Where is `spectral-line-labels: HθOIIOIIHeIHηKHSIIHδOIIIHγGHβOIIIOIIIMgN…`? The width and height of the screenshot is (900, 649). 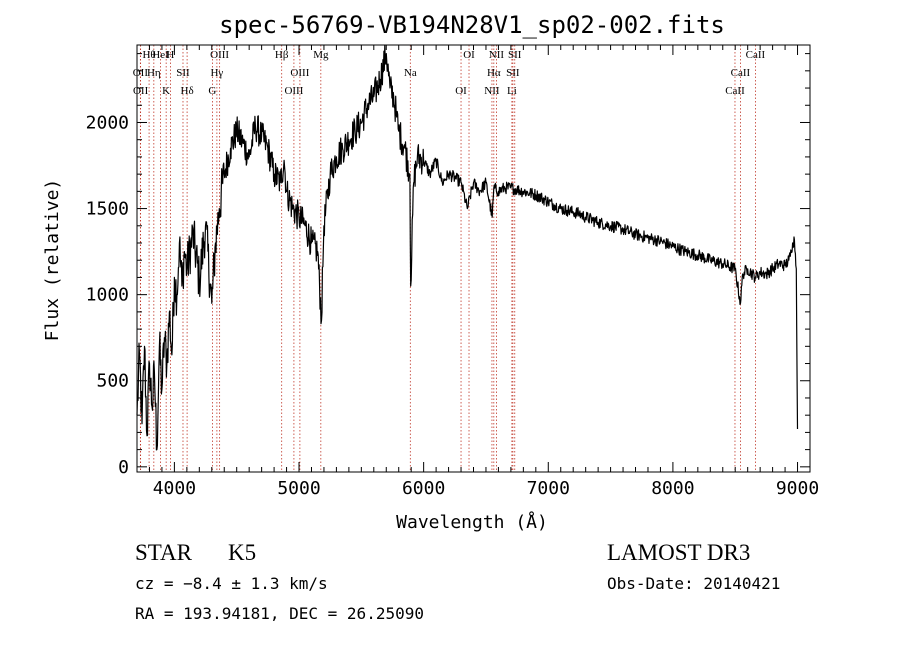 spectral-line-labels: HθOIIOIIHeIHηKHSIIHδOIIIHγGHβOIIIOIIIMgN… is located at coordinates (449, 73).